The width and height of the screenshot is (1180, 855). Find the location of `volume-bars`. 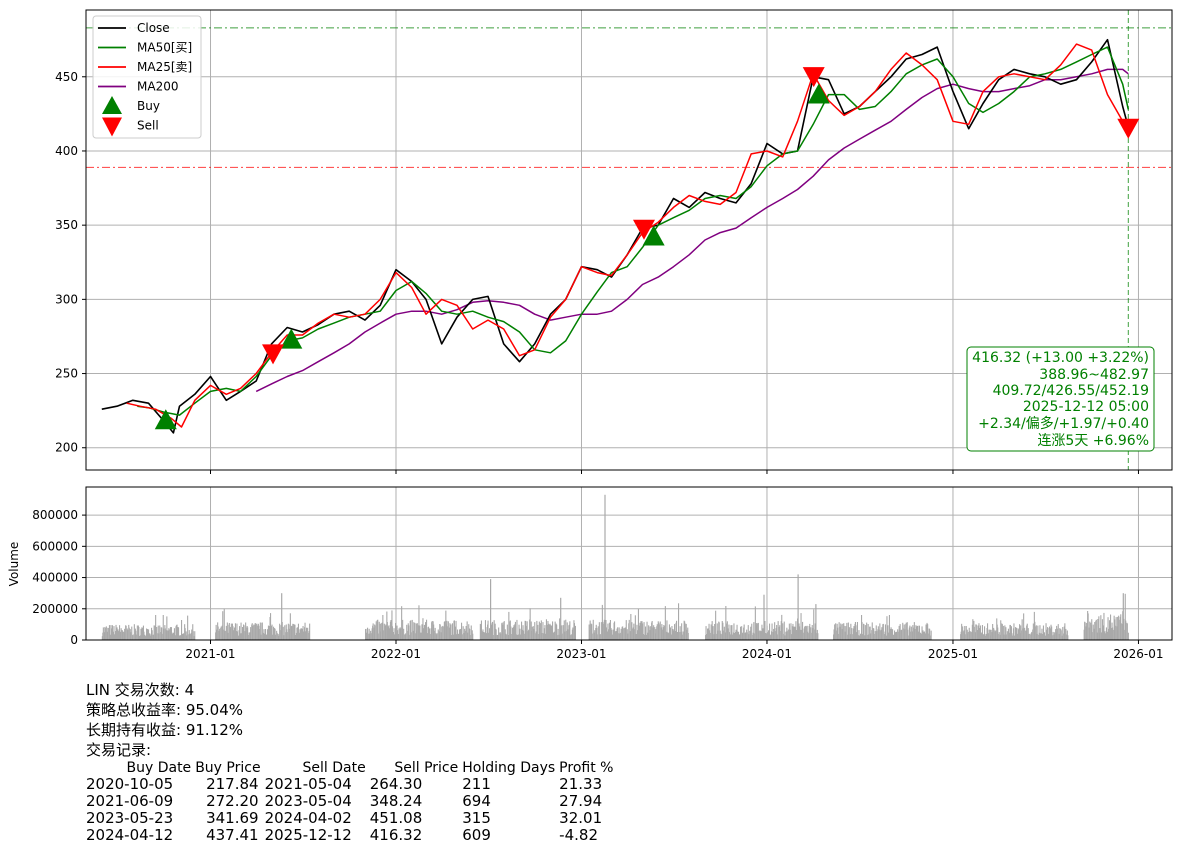

volume-bars is located at coordinates (615, 567).